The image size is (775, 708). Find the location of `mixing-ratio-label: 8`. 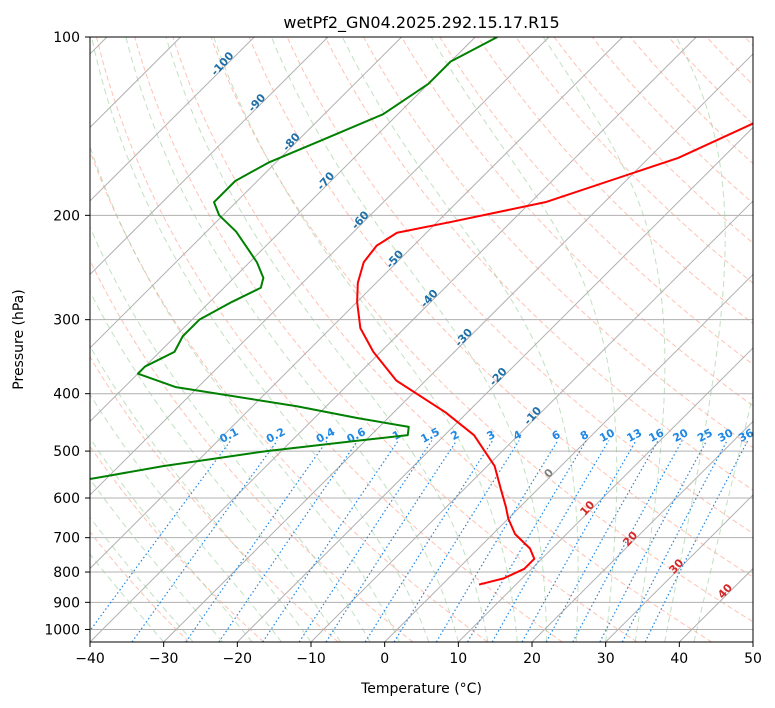

mixing-ratio-label: 8 is located at coordinates (584, 435).